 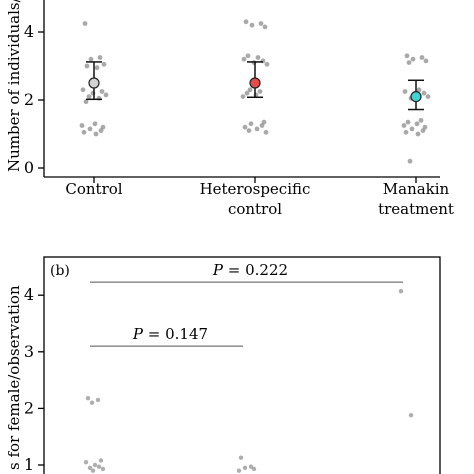 What do you see at coordinates (93, 189) in the screenshot?
I see `x-tick-label: Control` at bounding box center [93, 189].